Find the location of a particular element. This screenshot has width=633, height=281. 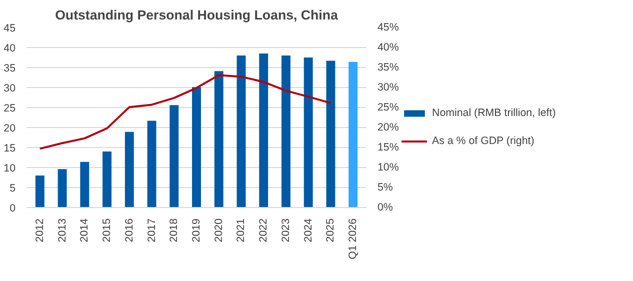

y2-tick-label: 15% is located at coordinates (389, 148).